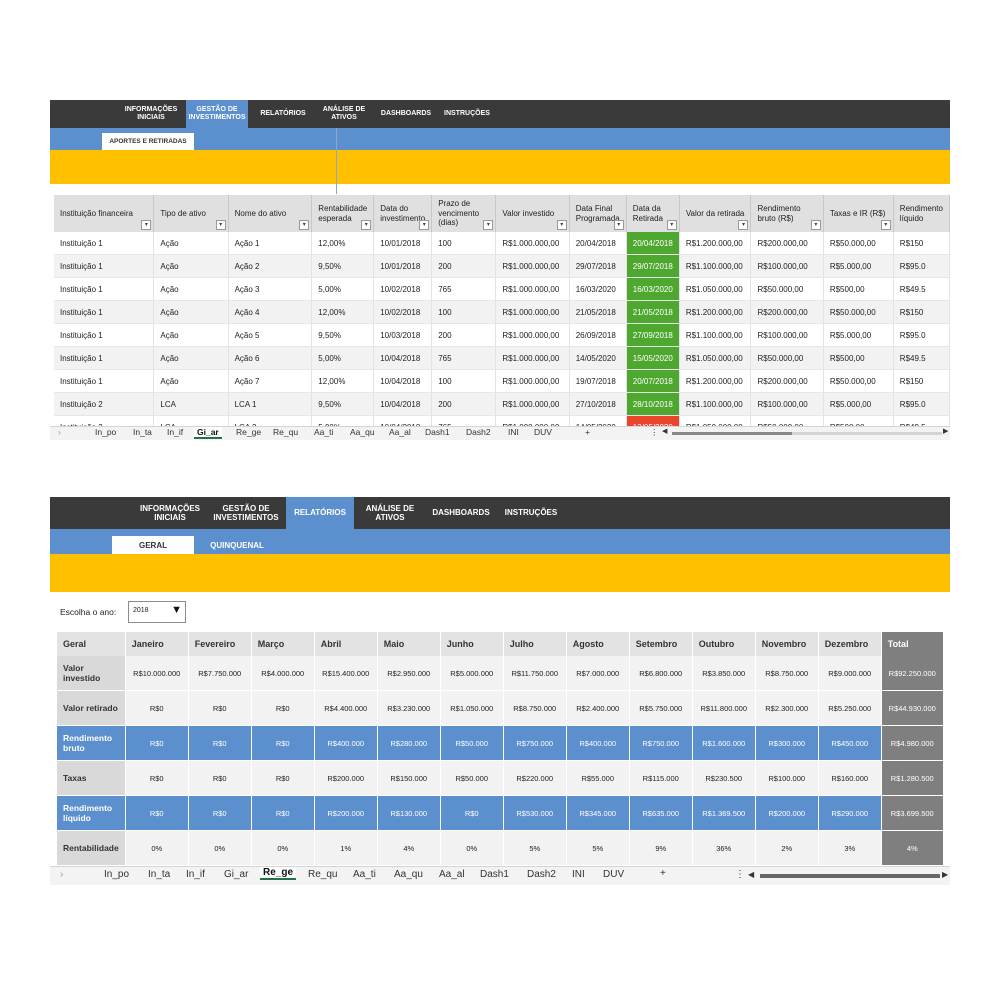 This screenshot has height=1000, width=1000. I want to click on summary-cell: R$130.000, so click(409, 813).